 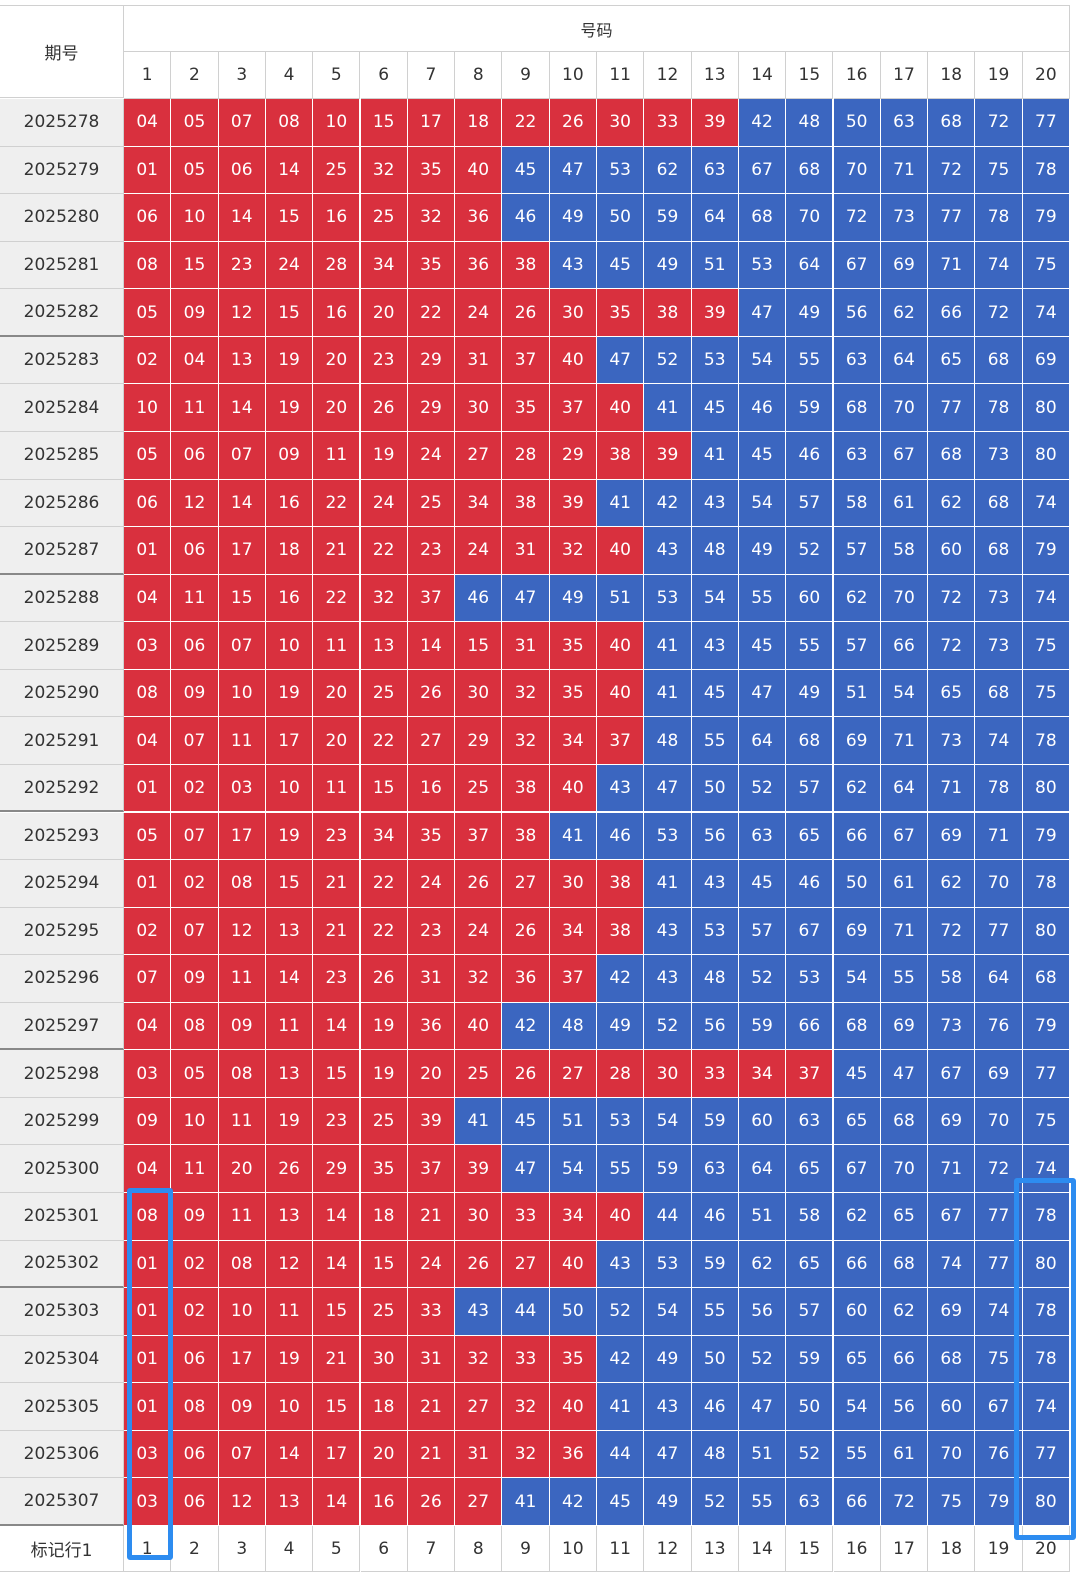 What do you see at coordinates (479, 1169) in the screenshot?
I see `number-cell: 39` at bounding box center [479, 1169].